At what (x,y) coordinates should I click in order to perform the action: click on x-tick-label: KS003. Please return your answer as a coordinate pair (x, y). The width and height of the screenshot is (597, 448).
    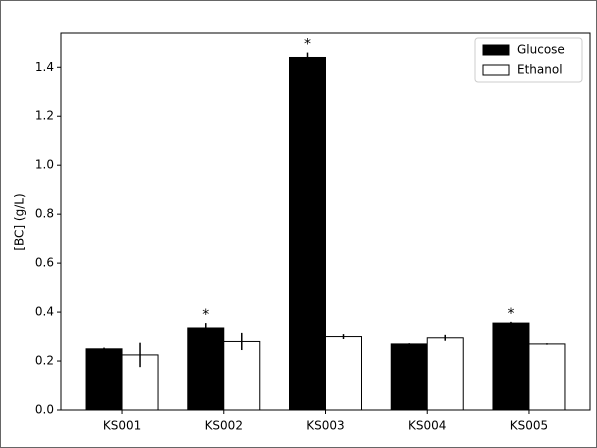
    Looking at the image, I should click on (325, 426).